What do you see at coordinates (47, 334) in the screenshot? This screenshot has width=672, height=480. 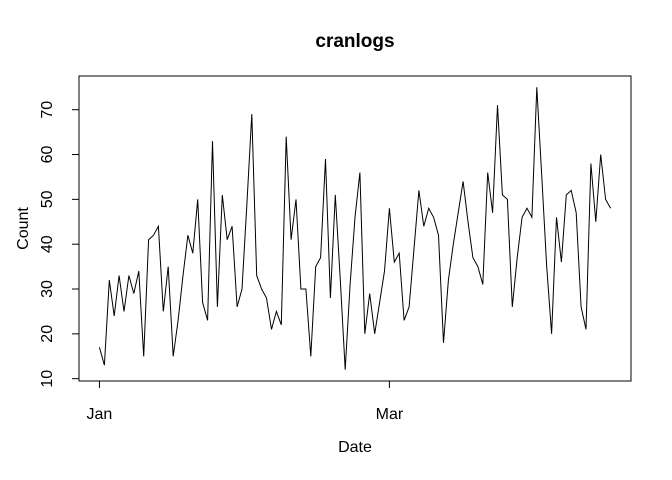 I see `y-tick-label: 20` at bounding box center [47, 334].